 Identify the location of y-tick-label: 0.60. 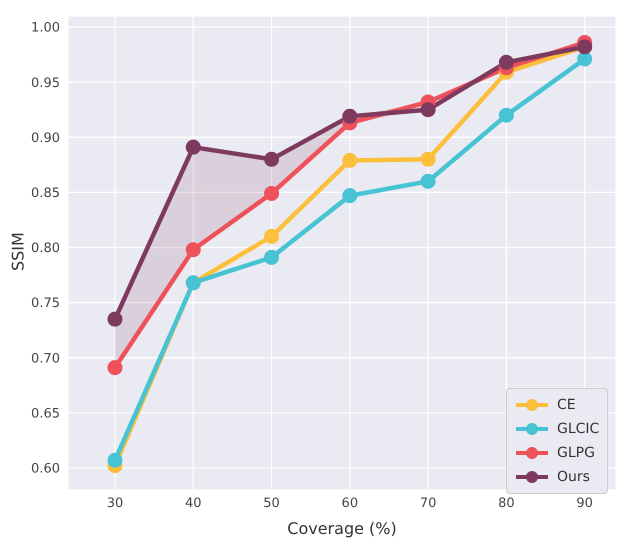
(45, 469).